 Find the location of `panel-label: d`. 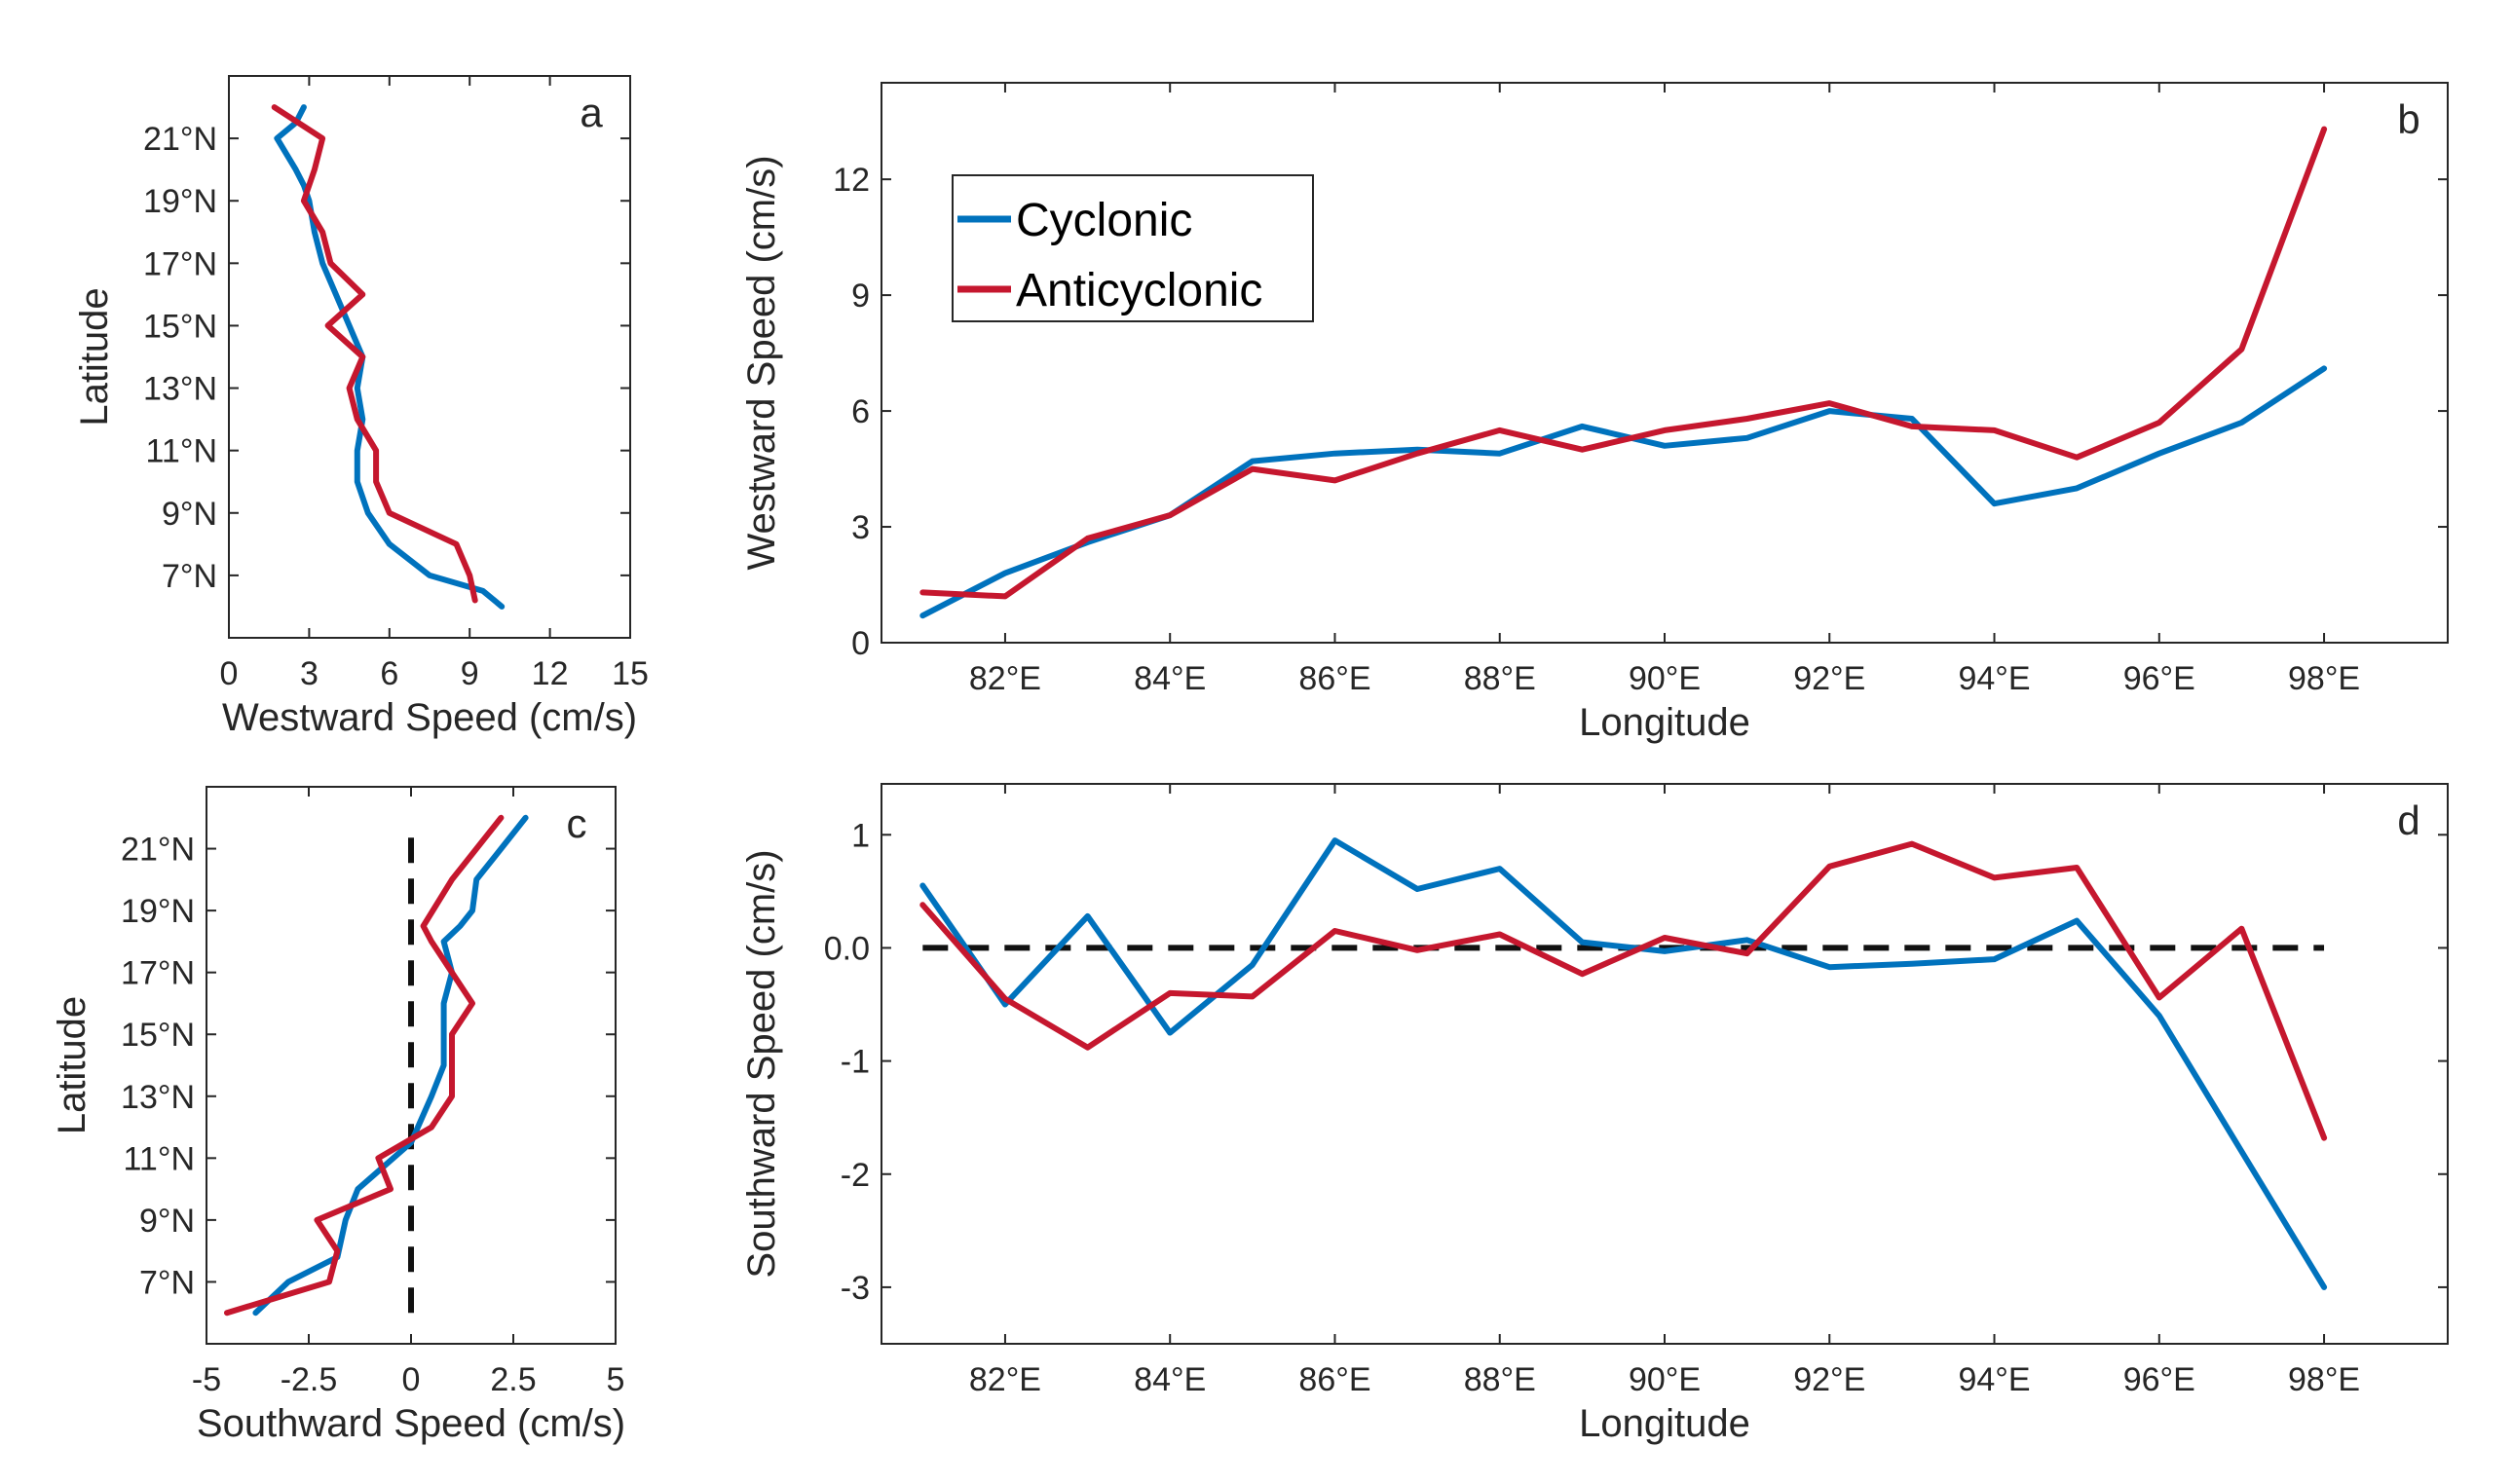

panel-label: d is located at coordinates (2408, 820).